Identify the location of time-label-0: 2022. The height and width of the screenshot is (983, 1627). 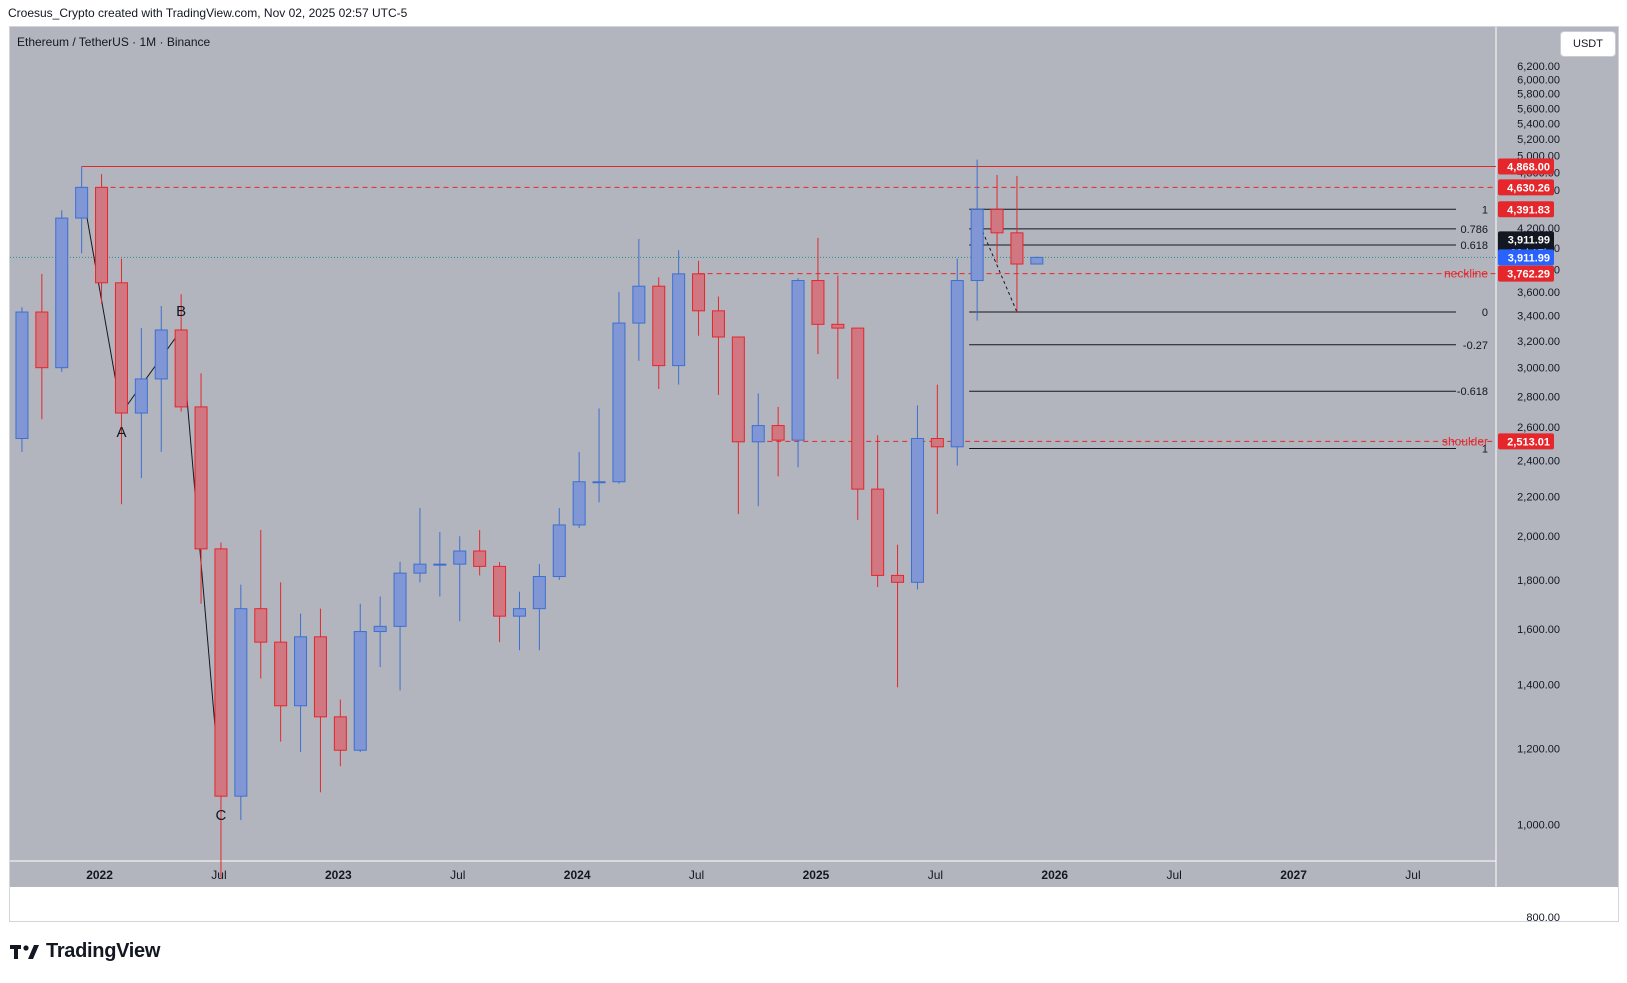
(99, 875).